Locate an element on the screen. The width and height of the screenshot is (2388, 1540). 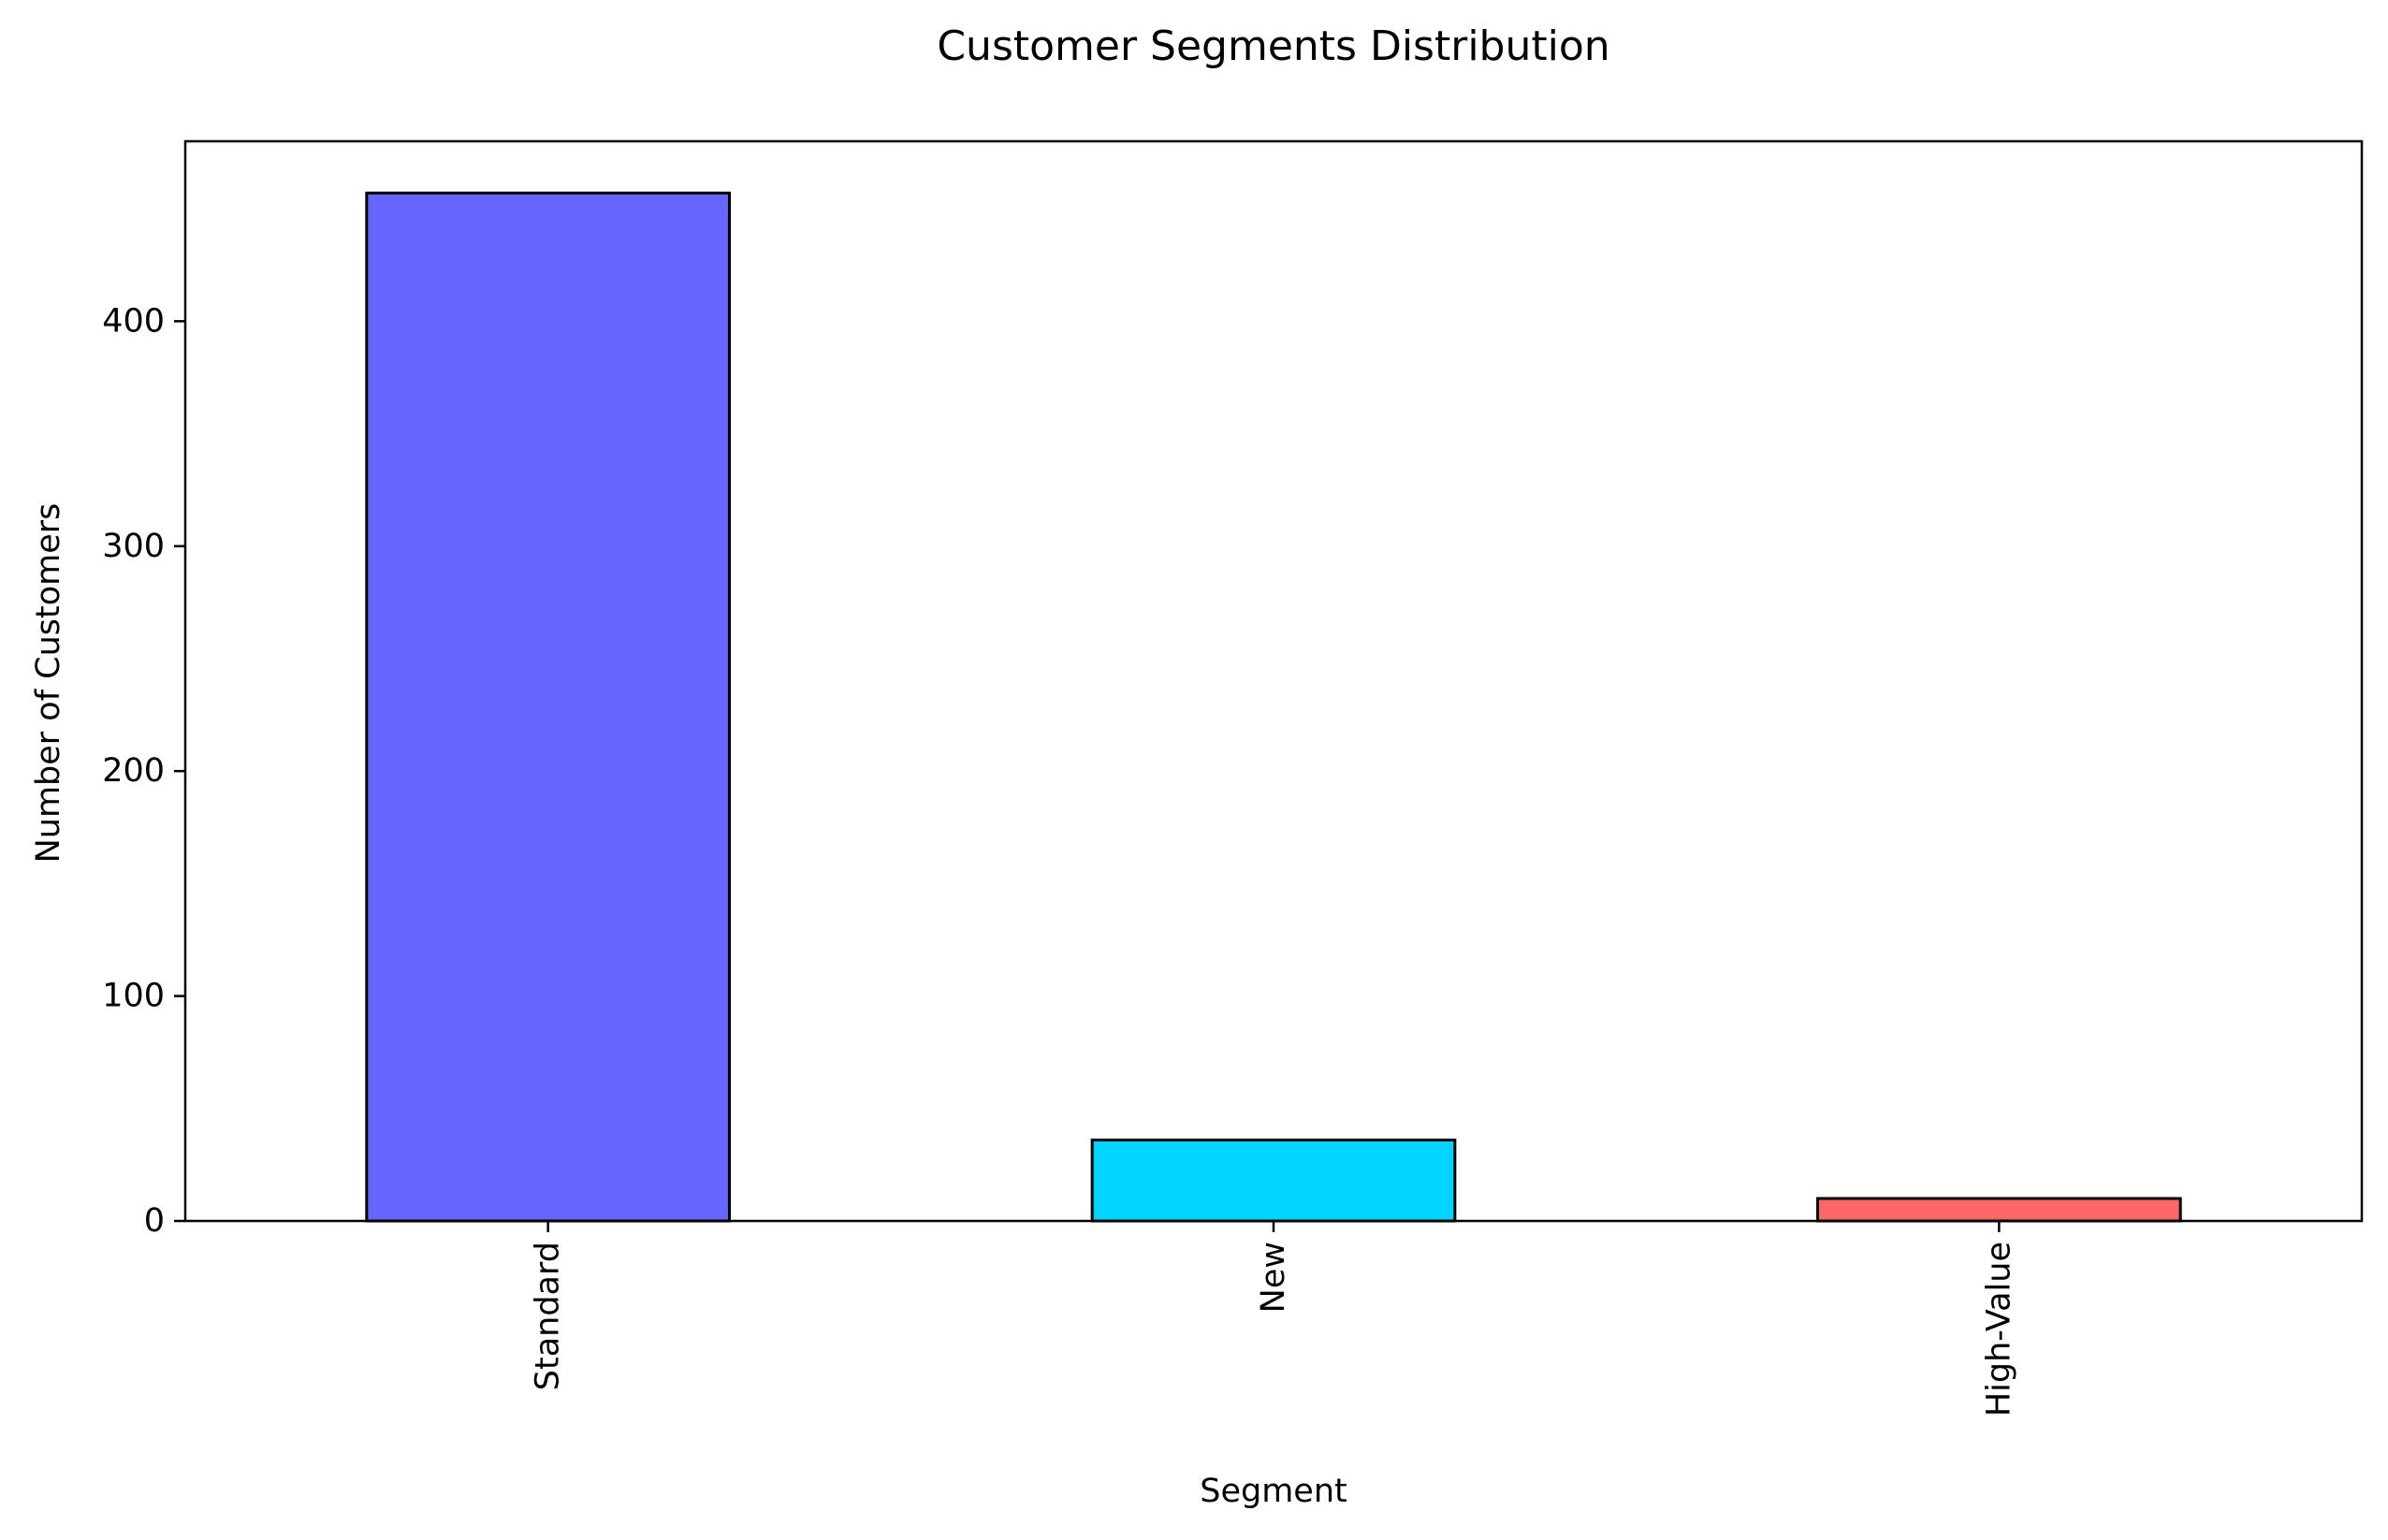
y-tick-label: 0 is located at coordinates (154, 1221).